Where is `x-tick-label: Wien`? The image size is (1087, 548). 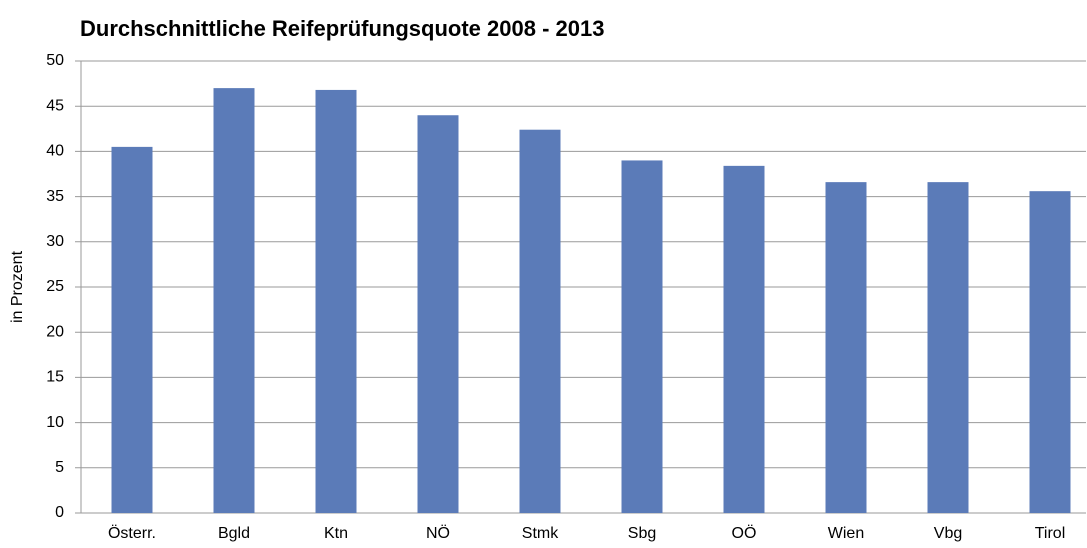 x-tick-label: Wien is located at coordinates (846, 533).